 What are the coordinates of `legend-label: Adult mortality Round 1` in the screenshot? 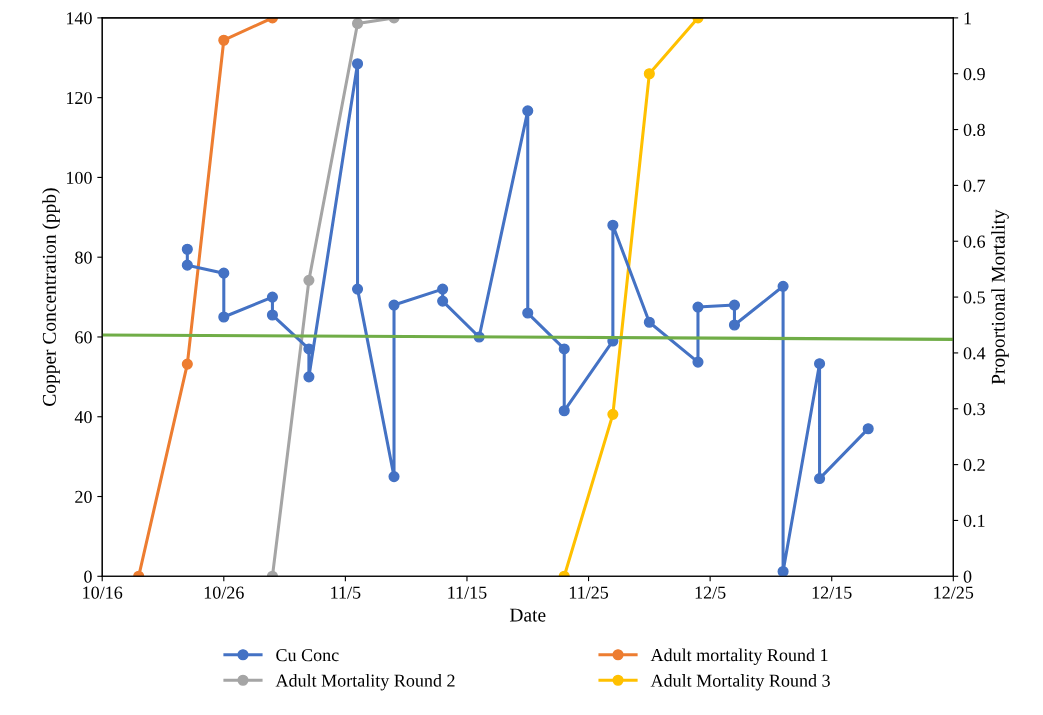 It's located at (739, 656).